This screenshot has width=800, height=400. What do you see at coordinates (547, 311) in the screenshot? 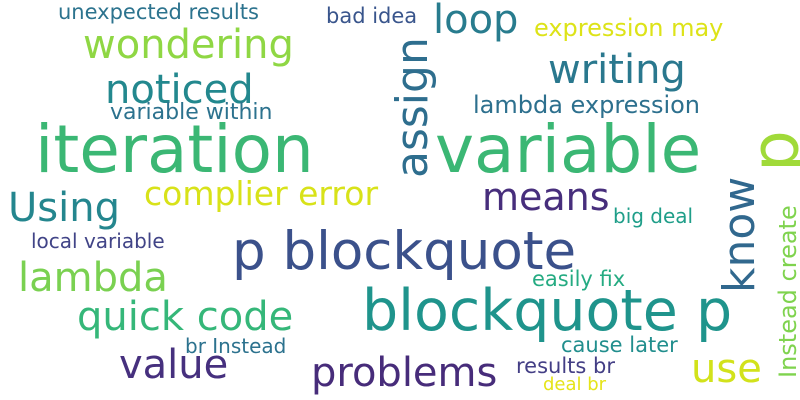
I see `word-blockquote-p: blockquote p` at bounding box center [547, 311].